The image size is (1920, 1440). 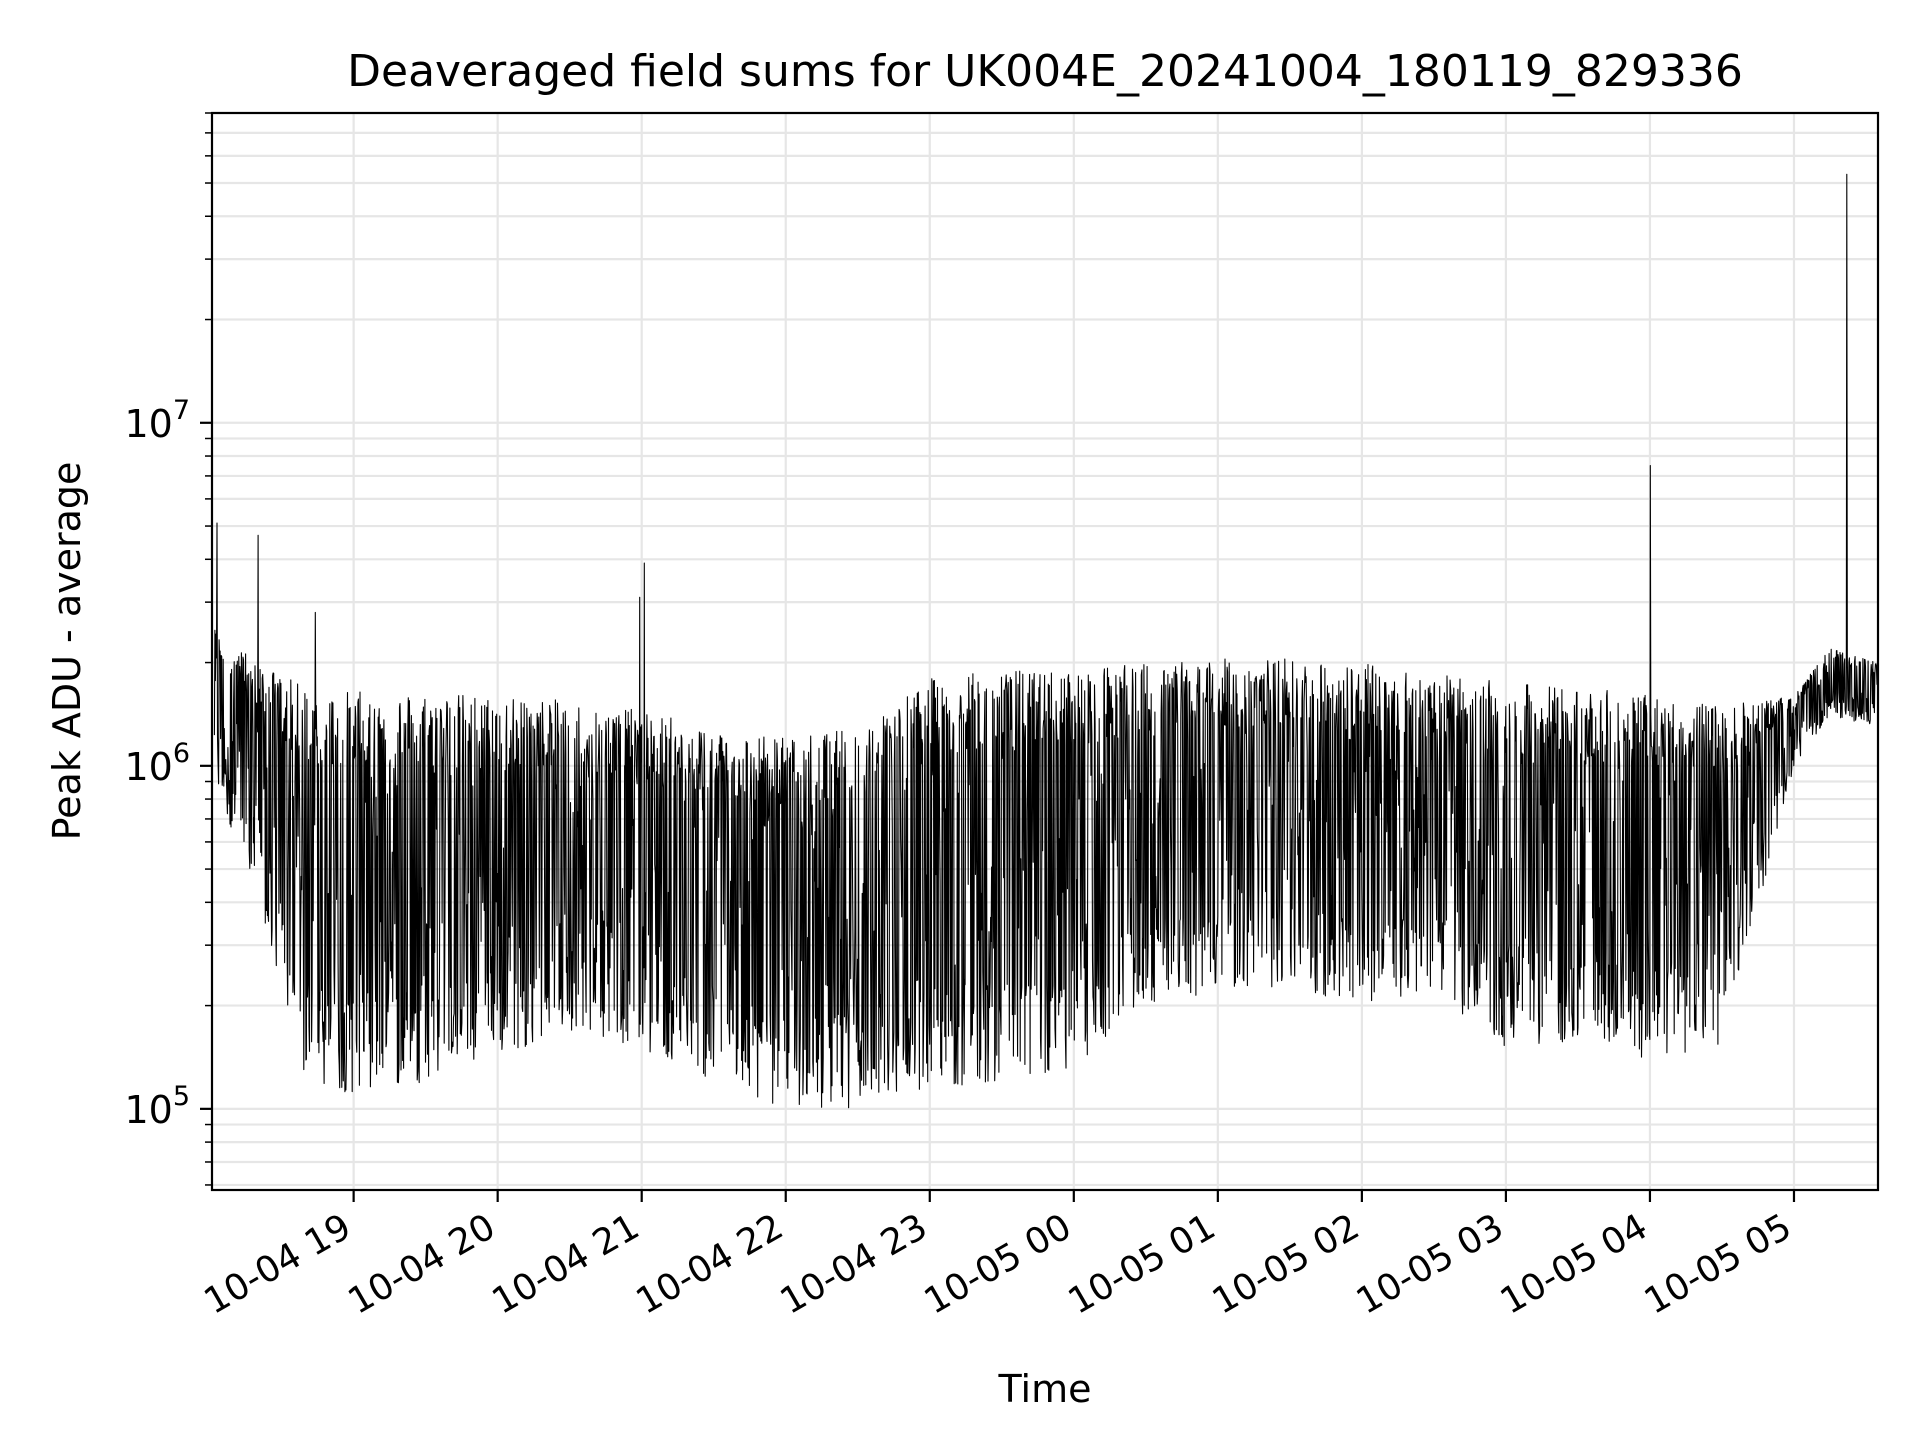 I want to click on y-tick-label: 10⁵, so click(x=157, y=1106).